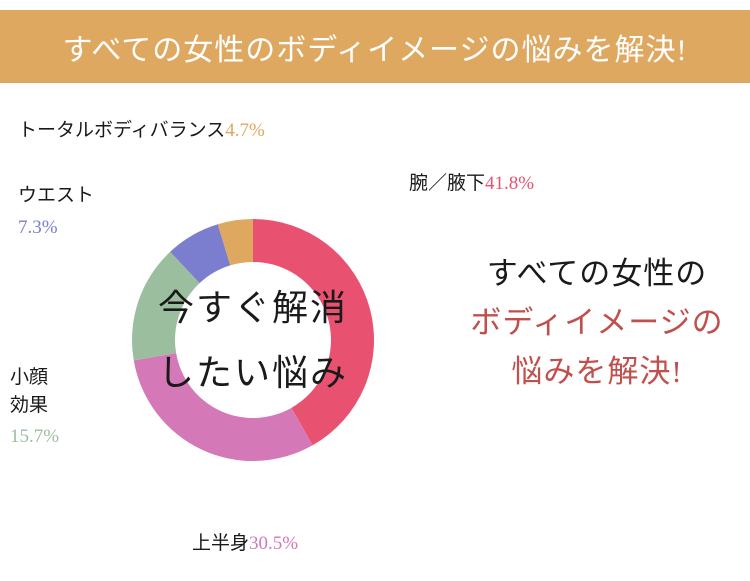  What do you see at coordinates (253, 308) in the screenshot?
I see `donut-center-line-1: 今すぐ解消` at bounding box center [253, 308].